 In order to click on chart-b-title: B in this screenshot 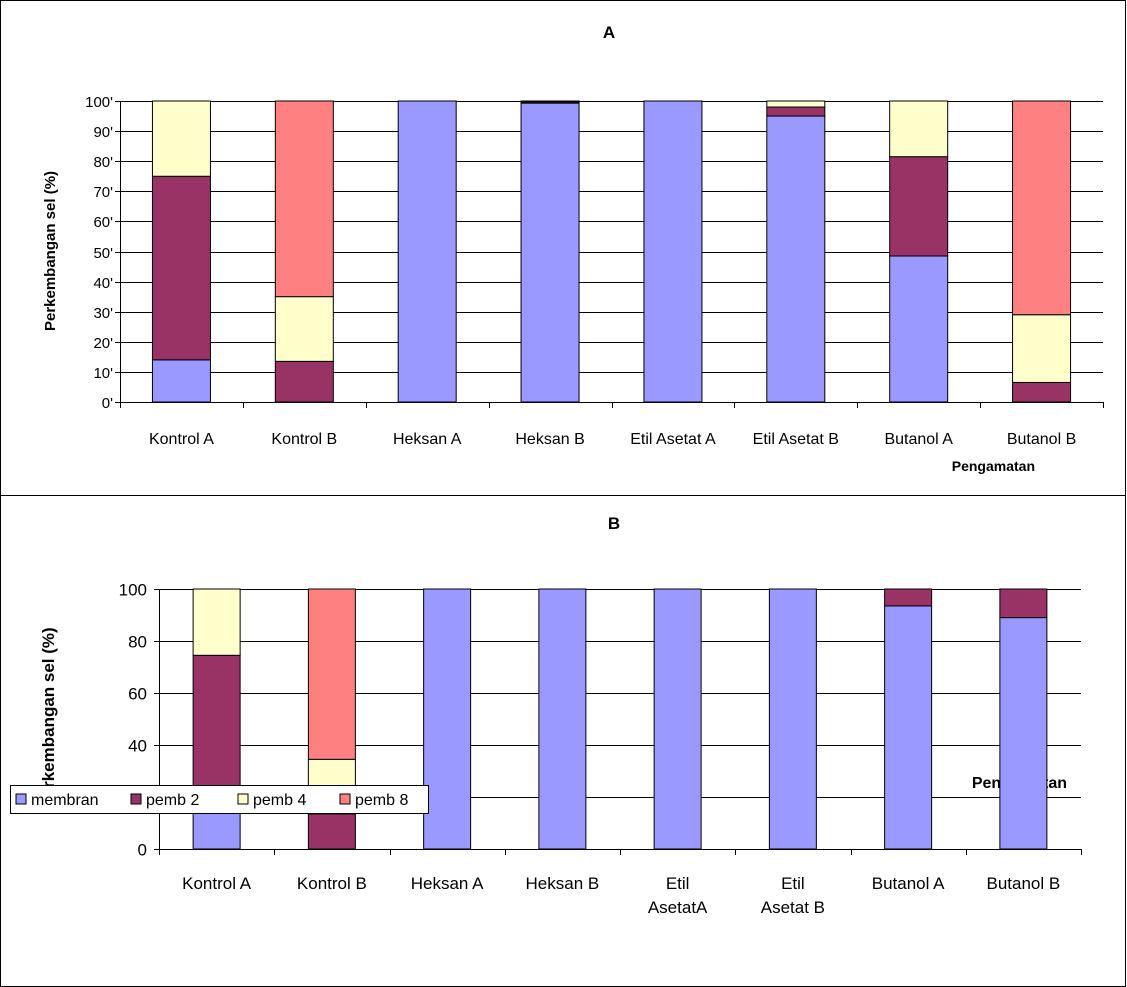, I will do `click(614, 523)`.